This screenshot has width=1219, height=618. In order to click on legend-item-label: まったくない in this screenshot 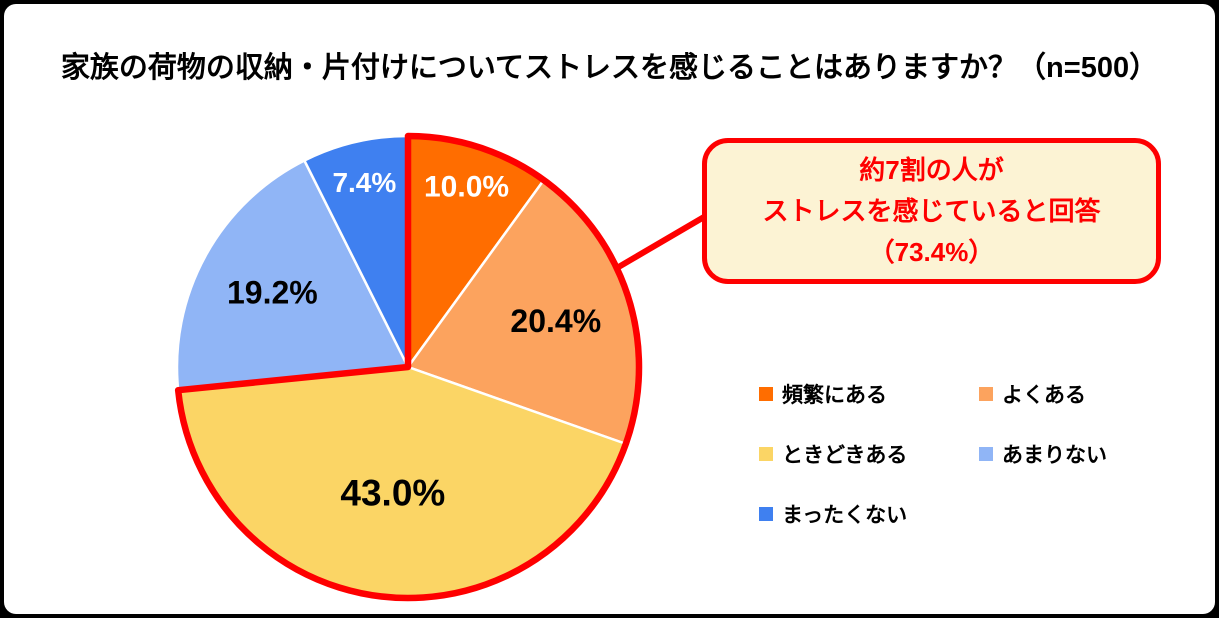, I will do `click(845, 515)`.